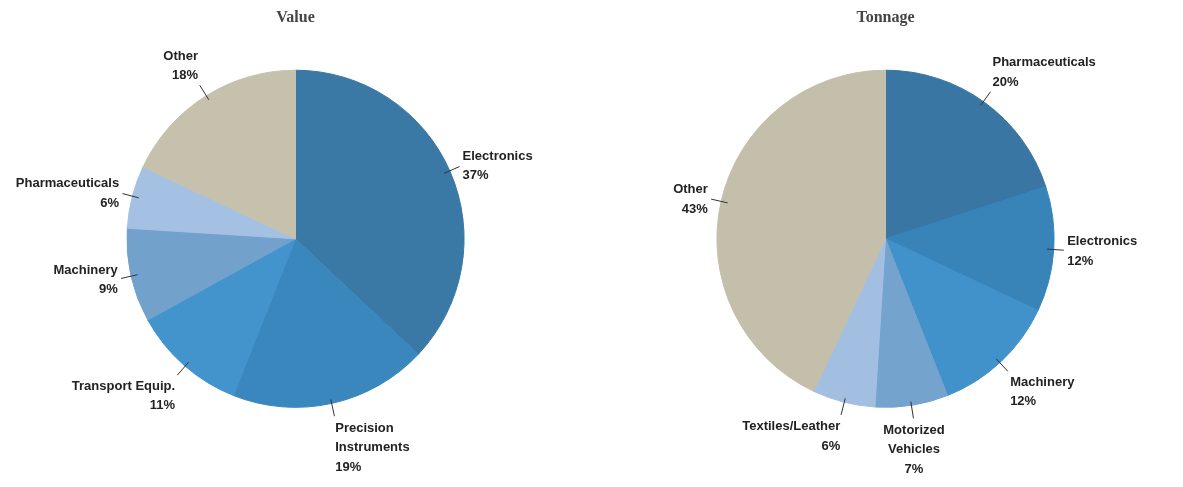  What do you see at coordinates (123, 385) in the screenshot?
I see `slice-label: Transport Equip.` at bounding box center [123, 385].